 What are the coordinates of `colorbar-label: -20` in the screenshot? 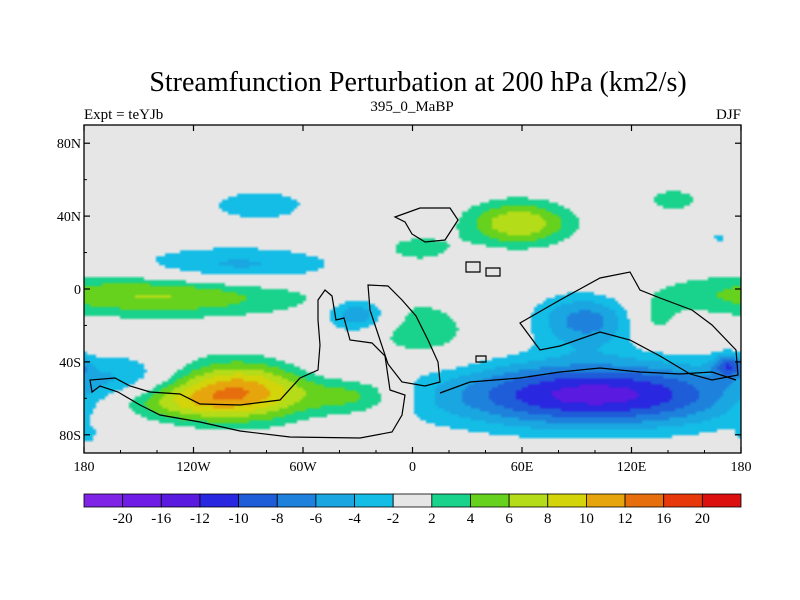 It's located at (123, 519).